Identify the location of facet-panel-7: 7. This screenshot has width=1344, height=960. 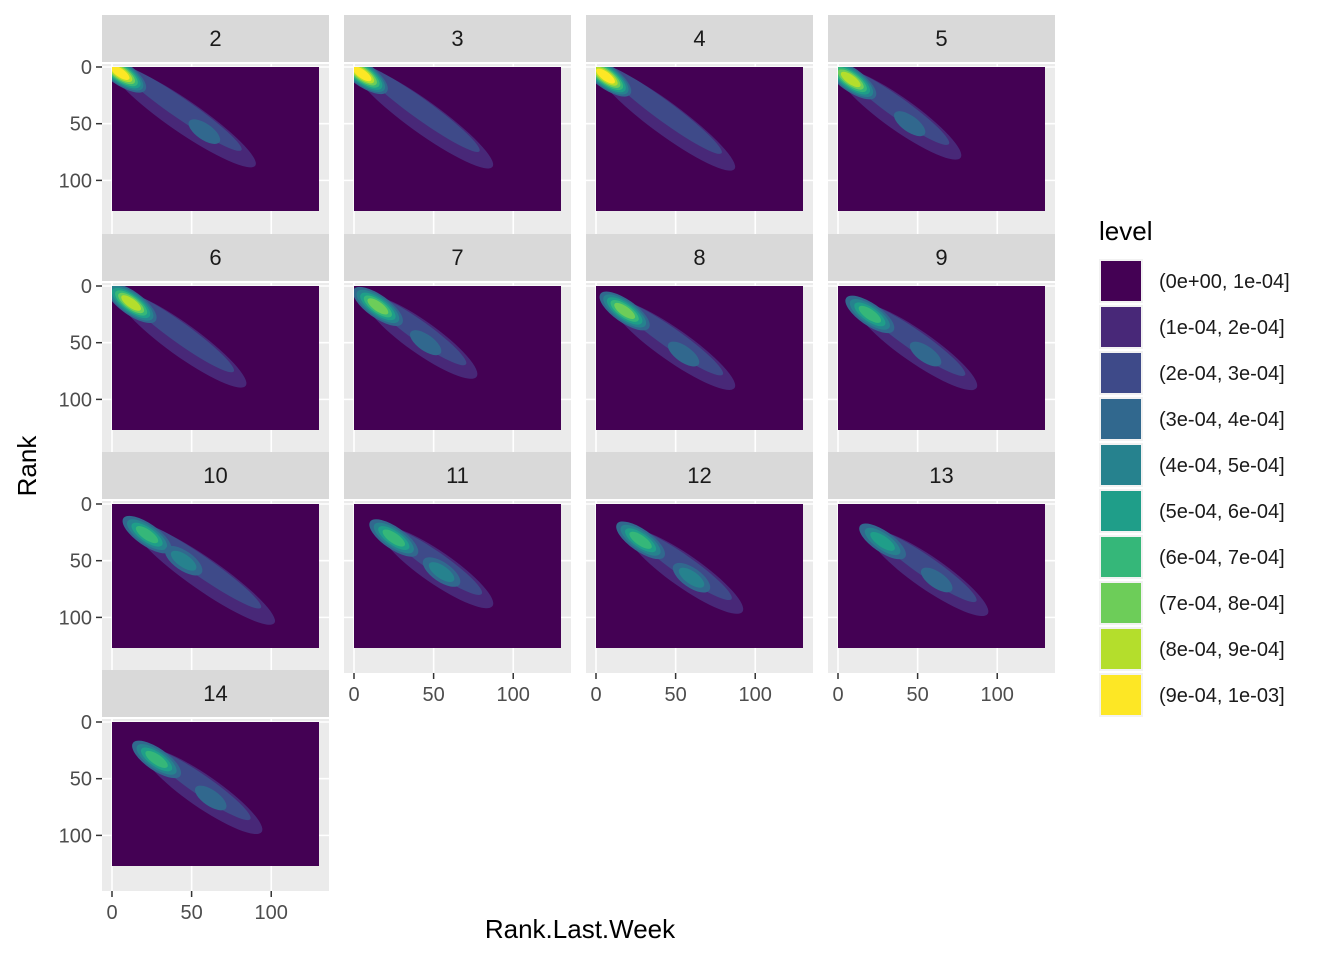
(457, 344).